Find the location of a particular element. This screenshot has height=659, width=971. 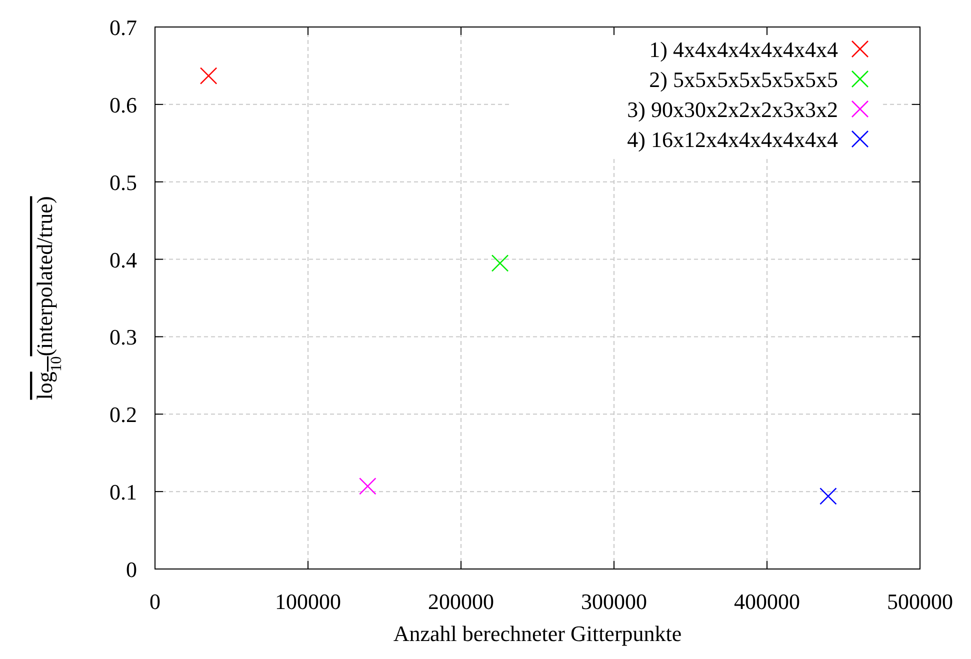

x-tick-label: 100000 is located at coordinates (308, 601).